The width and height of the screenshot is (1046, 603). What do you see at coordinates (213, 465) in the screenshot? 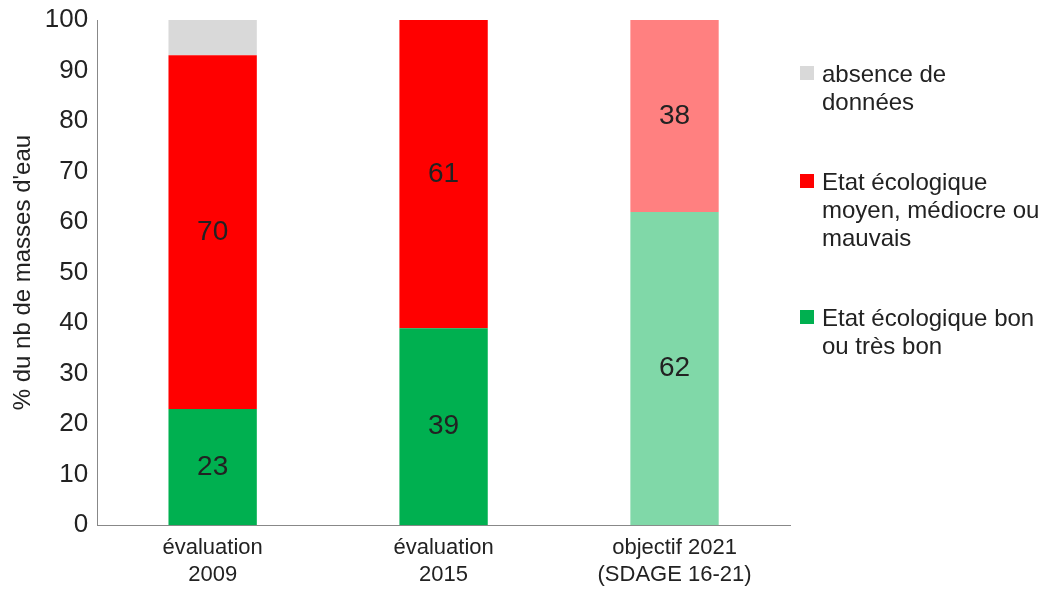
I see `data-label: 23` at bounding box center [213, 465].